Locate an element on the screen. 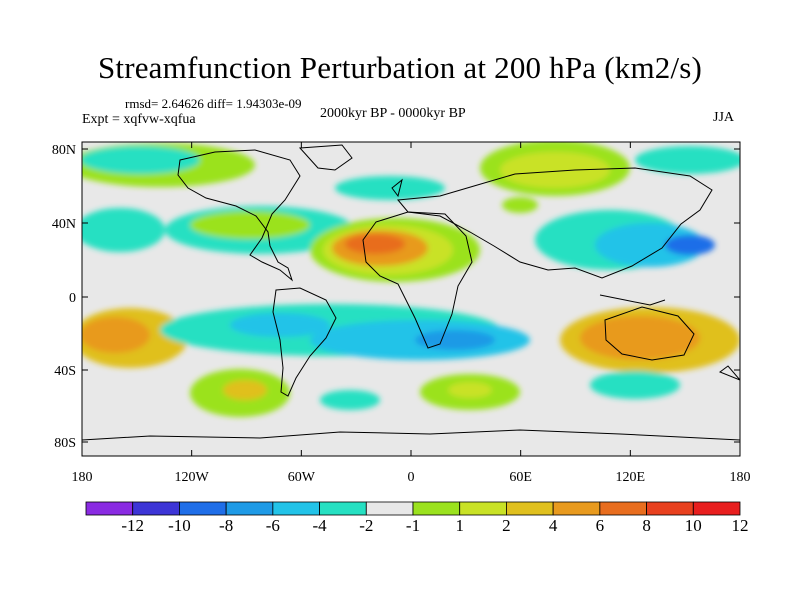 The image size is (800, 600). colorbar-label: 4 is located at coordinates (553, 525).